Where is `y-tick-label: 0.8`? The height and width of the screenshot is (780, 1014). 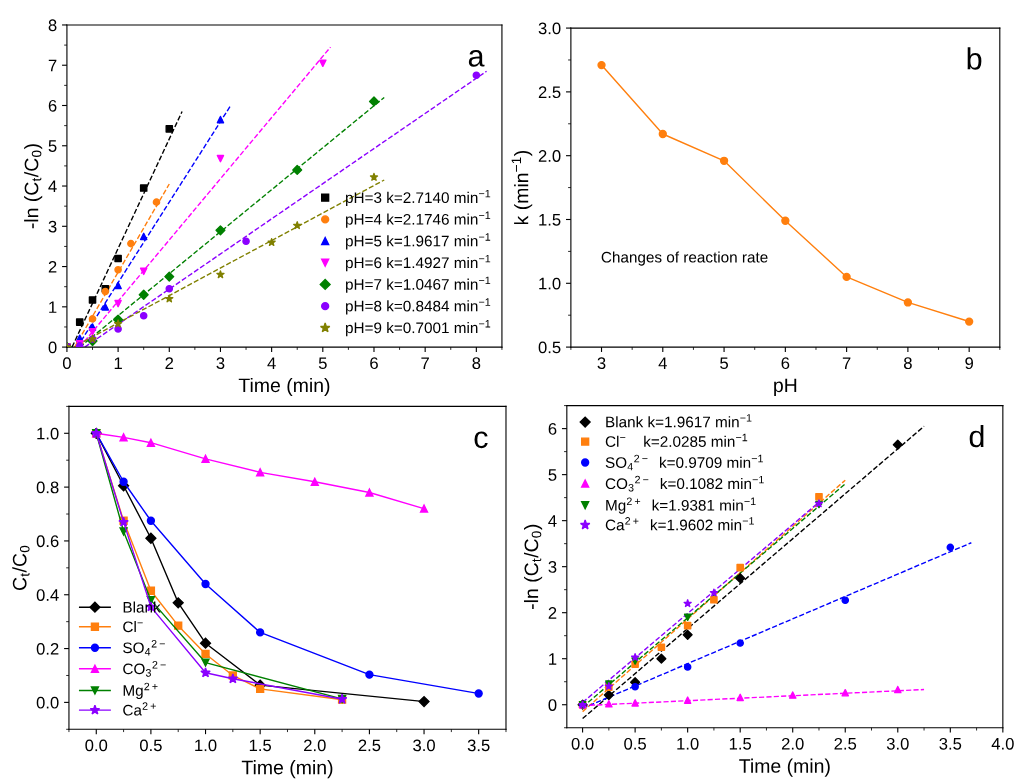
y-tick-label: 0.8 is located at coordinates (47, 487).